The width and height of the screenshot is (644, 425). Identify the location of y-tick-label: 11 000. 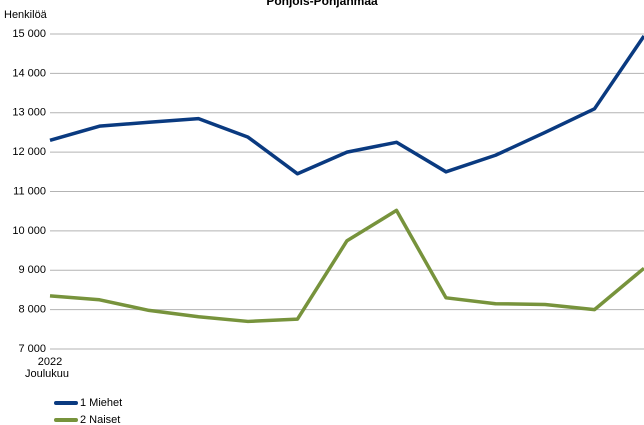
(29, 191).